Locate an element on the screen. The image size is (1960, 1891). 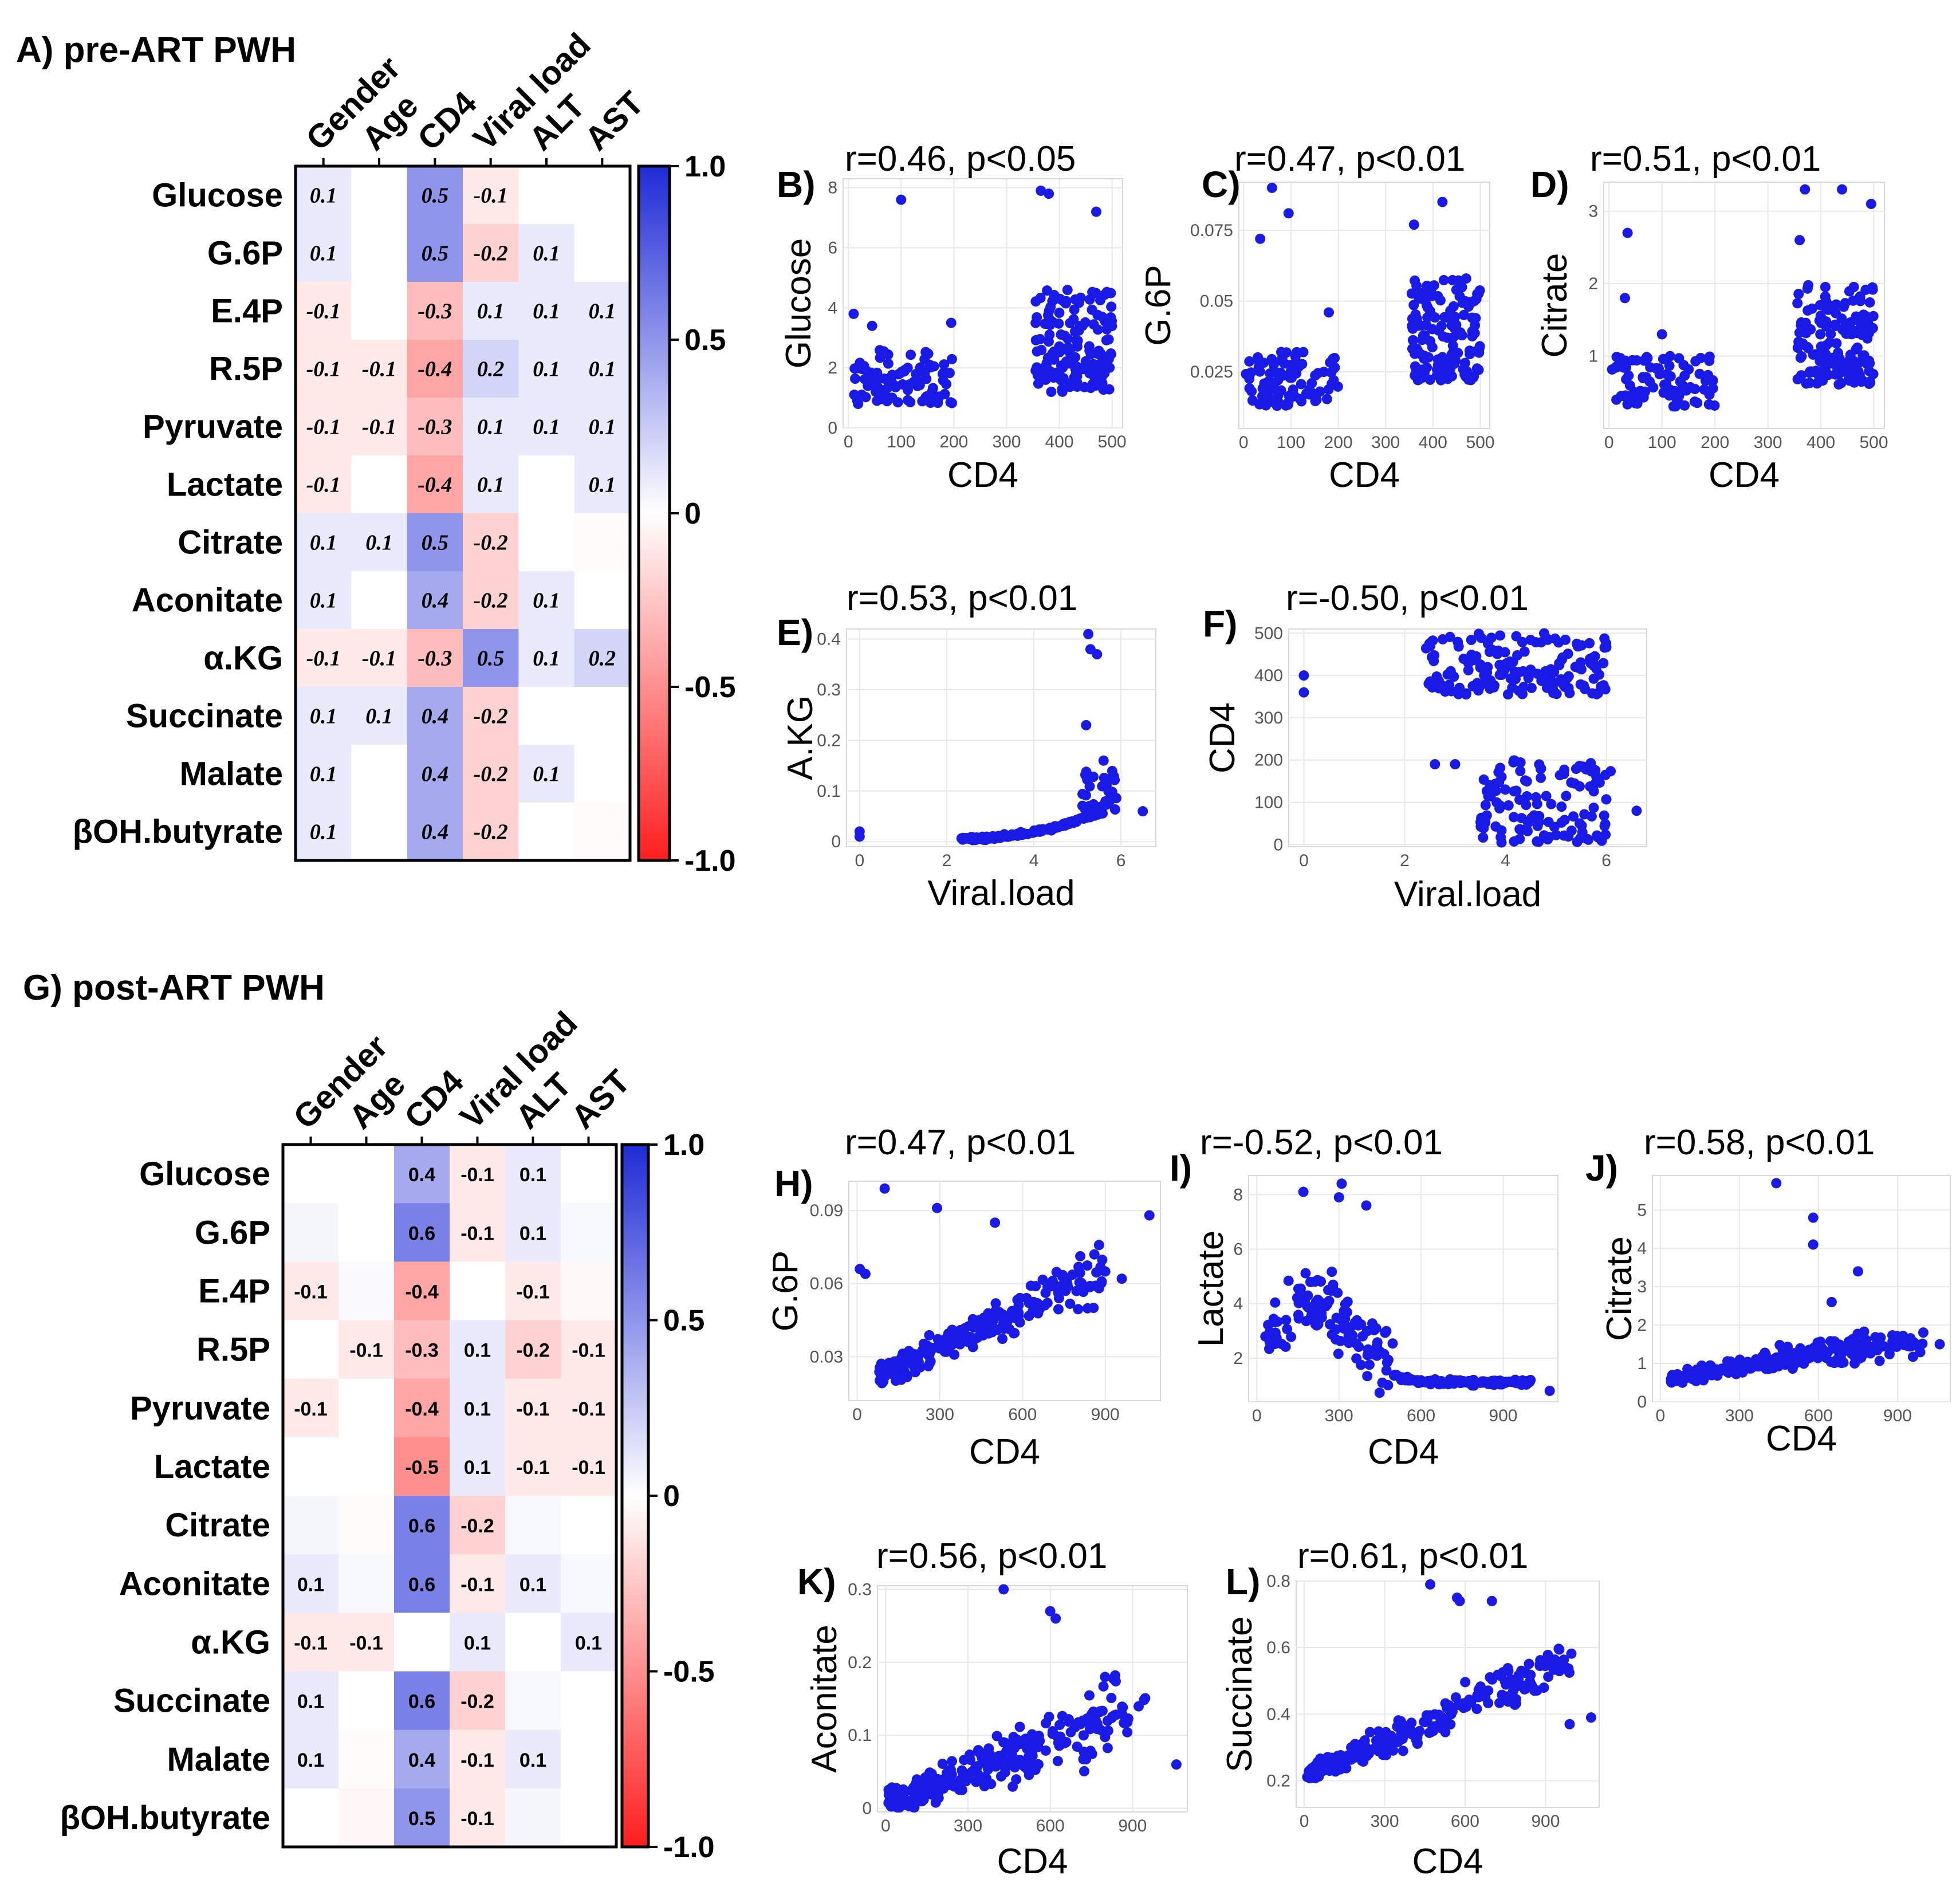
row-label: Pyruvate is located at coordinates (213, 427).